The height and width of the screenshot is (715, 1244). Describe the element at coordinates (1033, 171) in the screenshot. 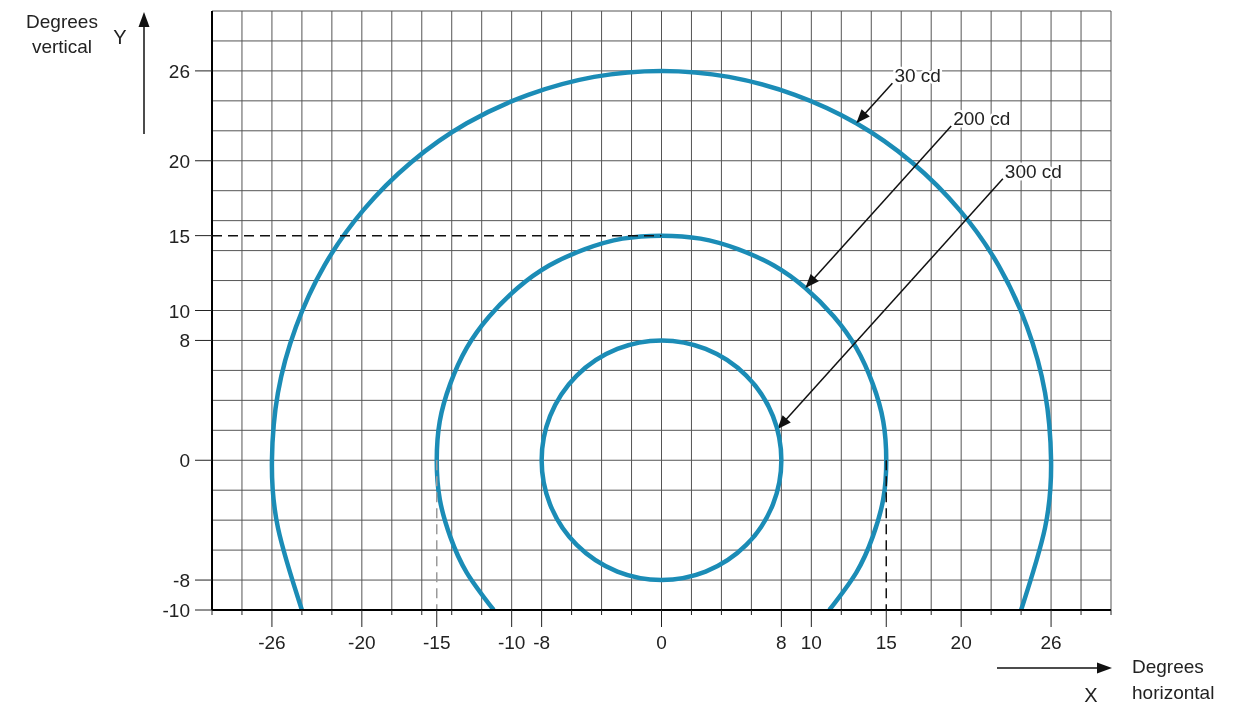

I see `annotation: 300 cd` at that location.